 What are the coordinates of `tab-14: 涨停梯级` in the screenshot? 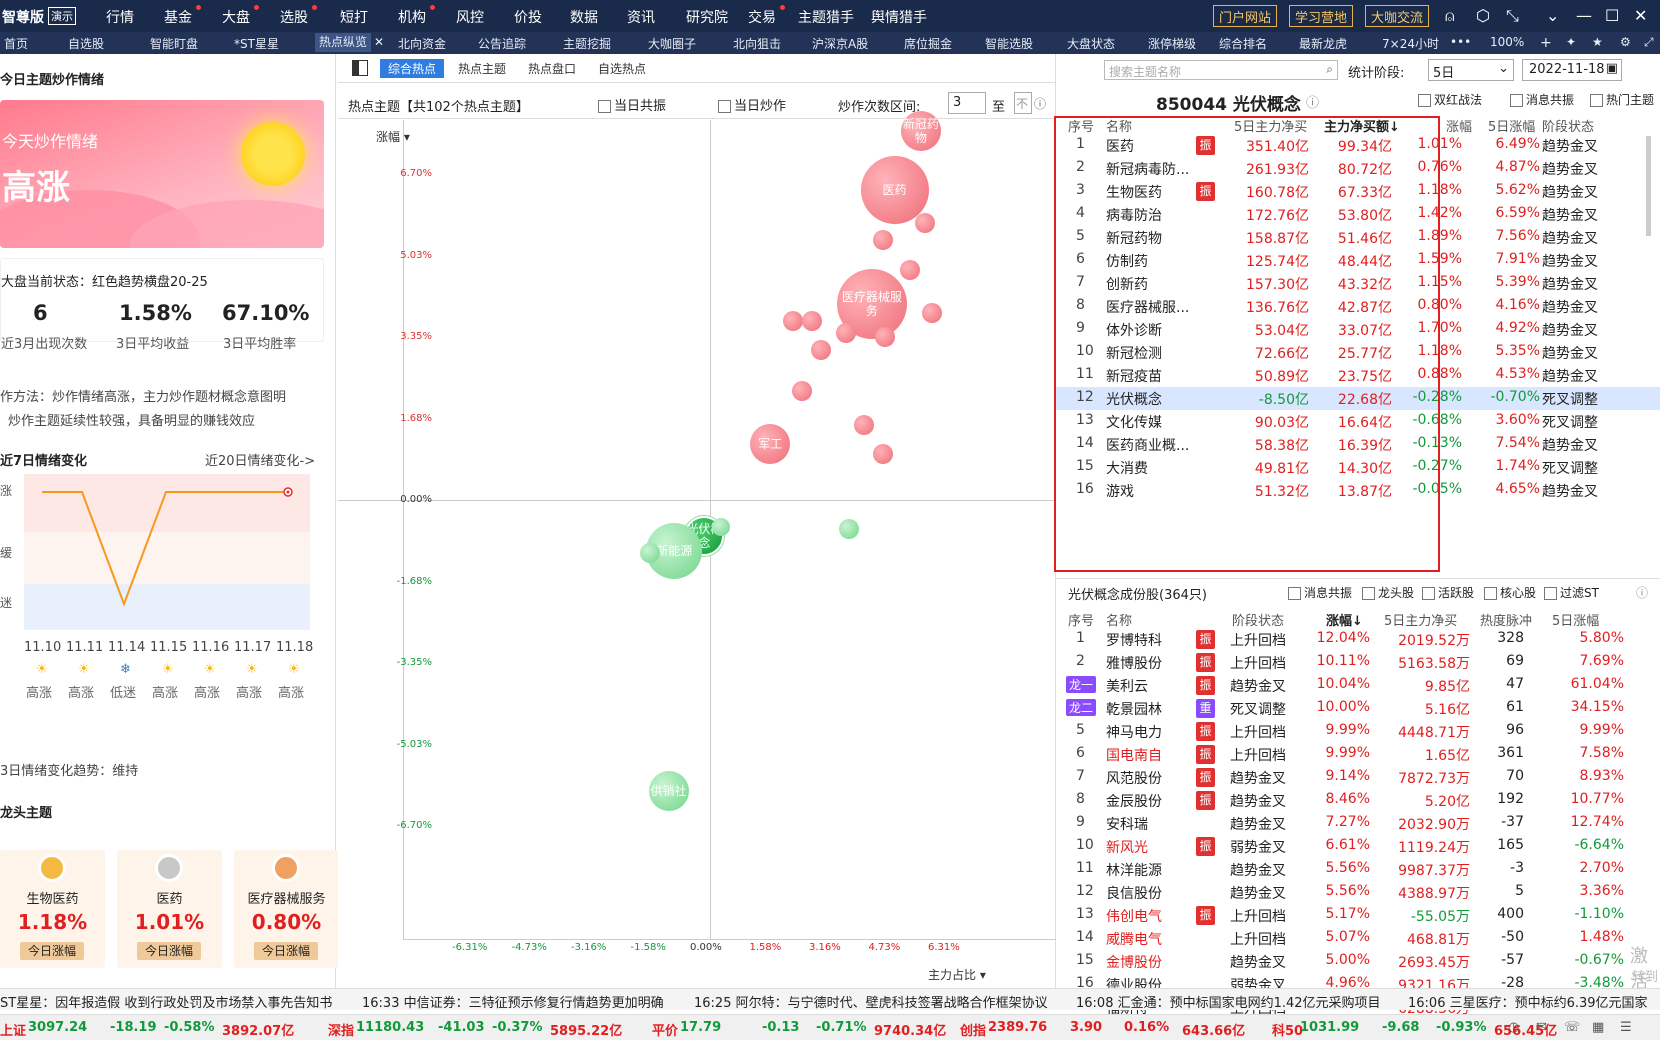 It's located at (1172, 44).